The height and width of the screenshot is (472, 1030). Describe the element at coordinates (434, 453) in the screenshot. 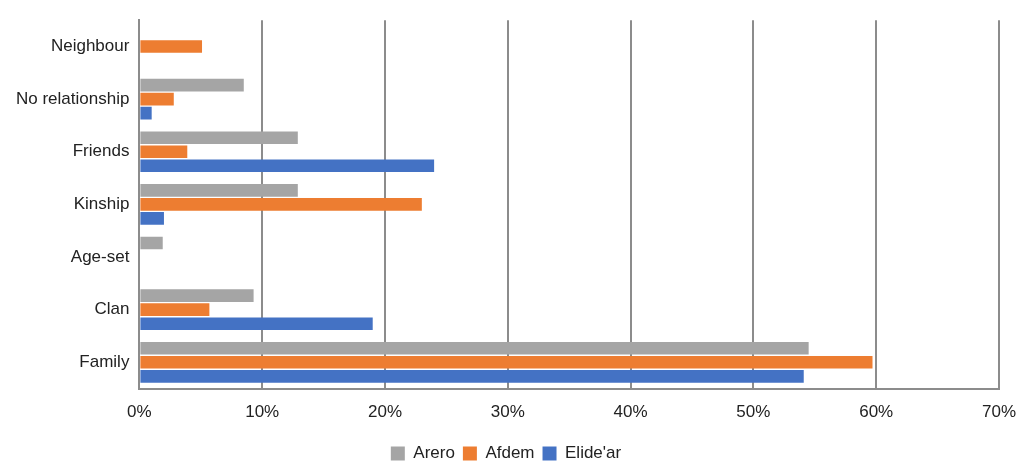

I see `legend-label: Arero` at that location.